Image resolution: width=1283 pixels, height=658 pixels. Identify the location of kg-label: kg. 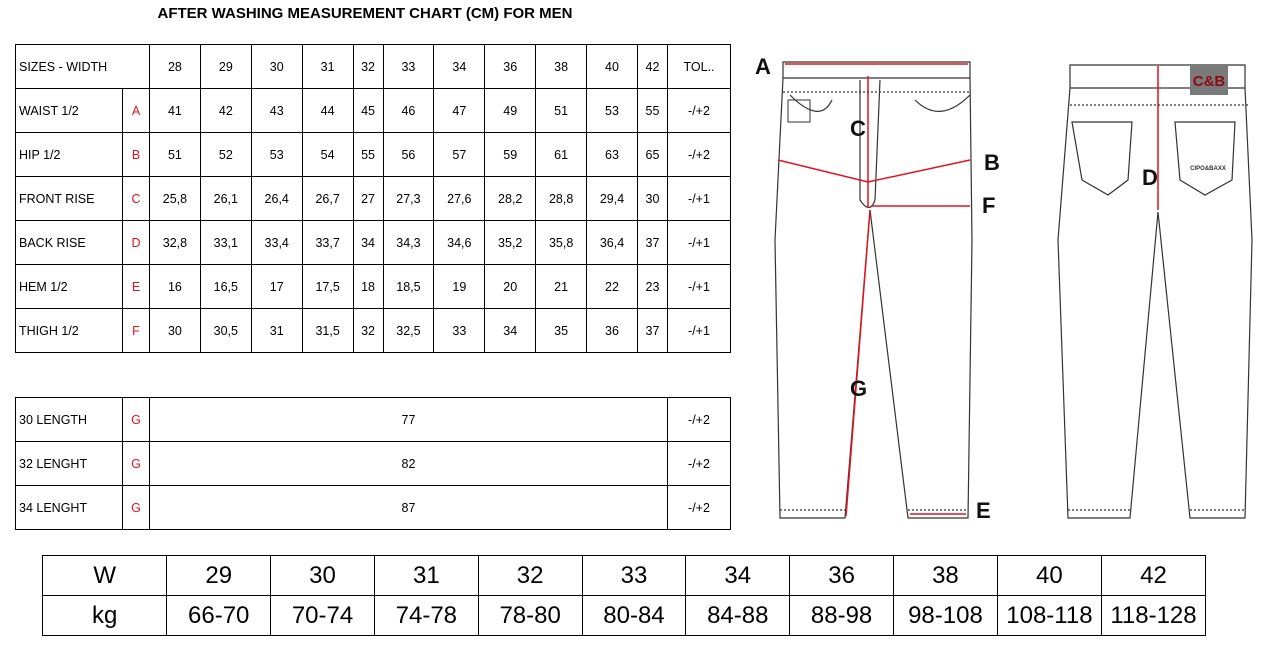
(104, 615).